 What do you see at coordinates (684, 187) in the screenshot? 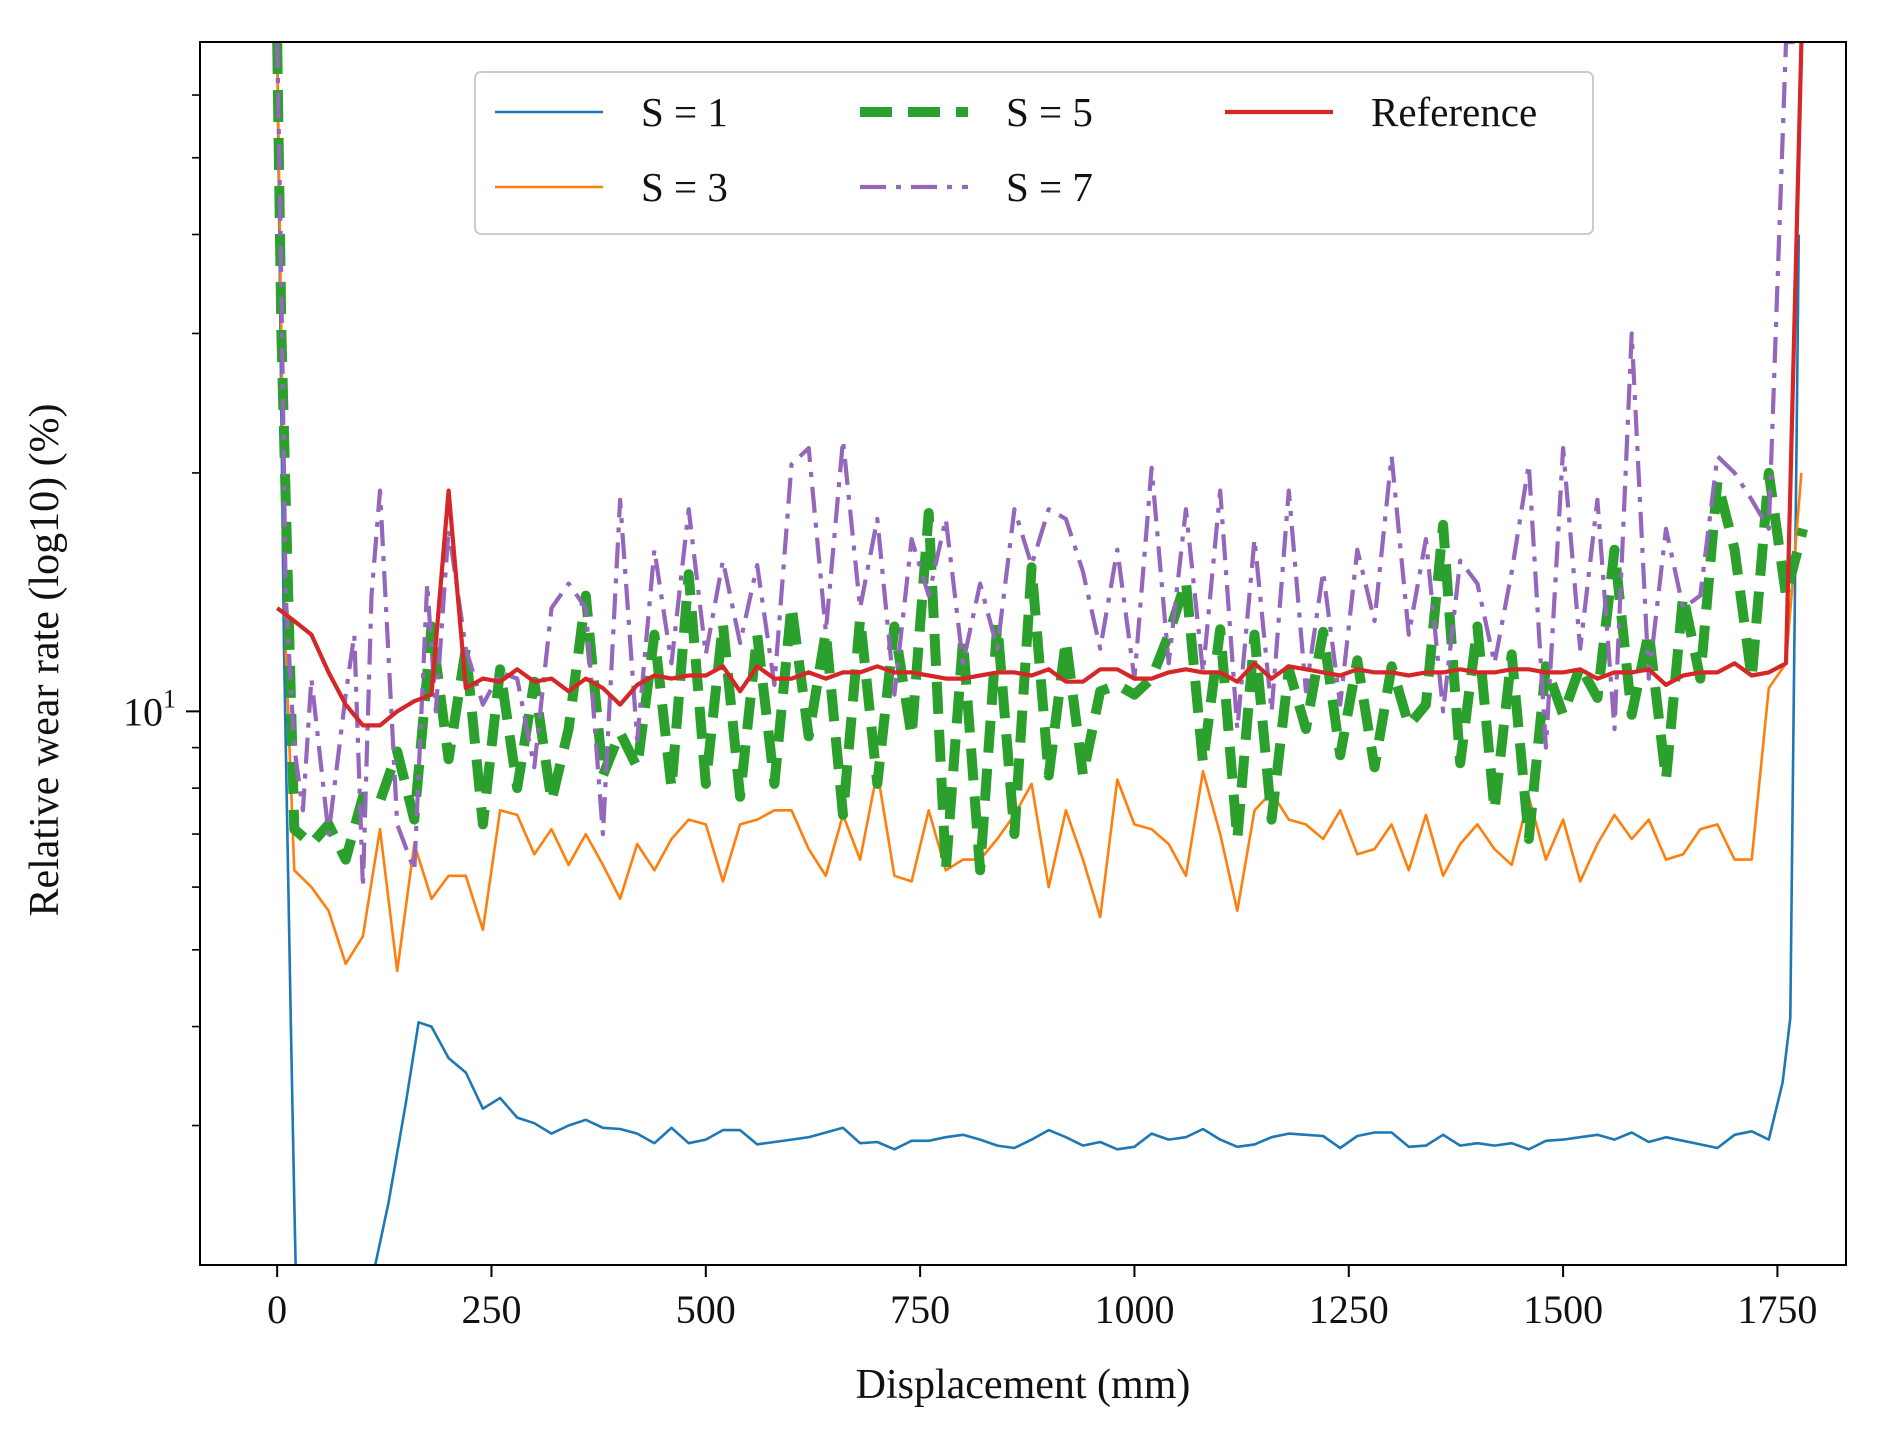
I see `legend-label-s-3: S = 3` at bounding box center [684, 187].